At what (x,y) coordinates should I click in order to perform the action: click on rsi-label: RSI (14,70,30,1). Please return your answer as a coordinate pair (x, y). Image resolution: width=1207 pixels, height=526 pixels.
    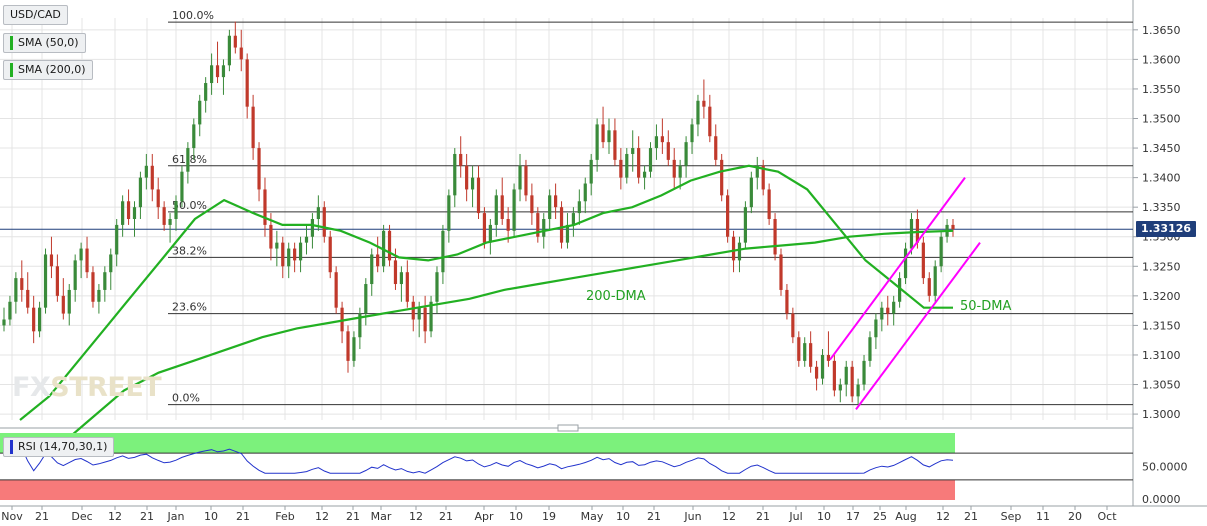
    Looking at the image, I should click on (59, 447).